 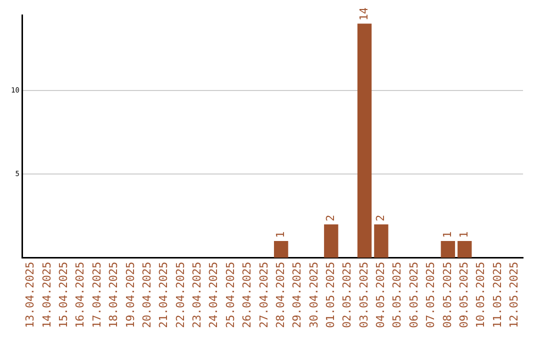 What do you see at coordinates (347, 295) in the screenshot?
I see `x-tick-label: 02.05.2025` at bounding box center [347, 295].